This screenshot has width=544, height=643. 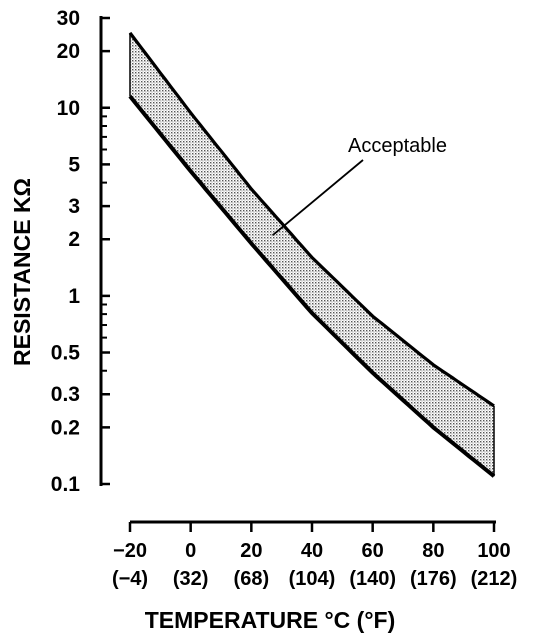 I want to click on y-tick-label: 0.5, so click(x=66, y=353).